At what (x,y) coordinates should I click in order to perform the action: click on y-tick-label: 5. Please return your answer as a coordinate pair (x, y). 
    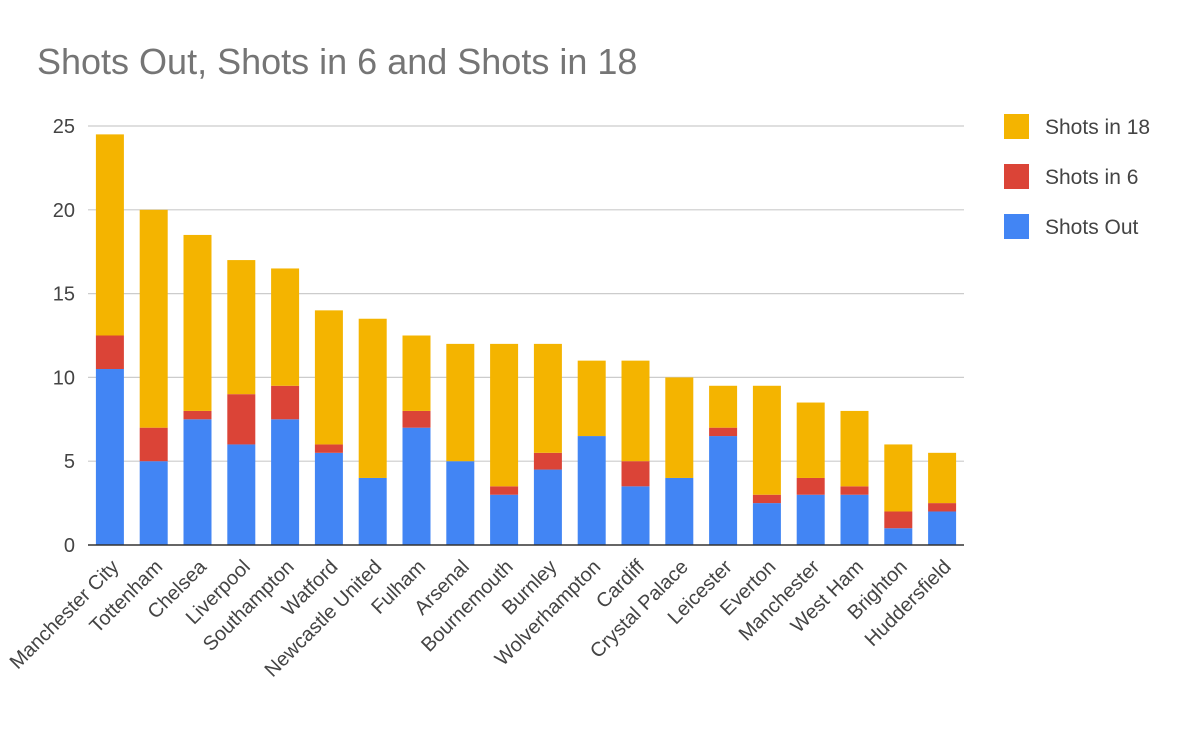
    Looking at the image, I should click on (69, 462).